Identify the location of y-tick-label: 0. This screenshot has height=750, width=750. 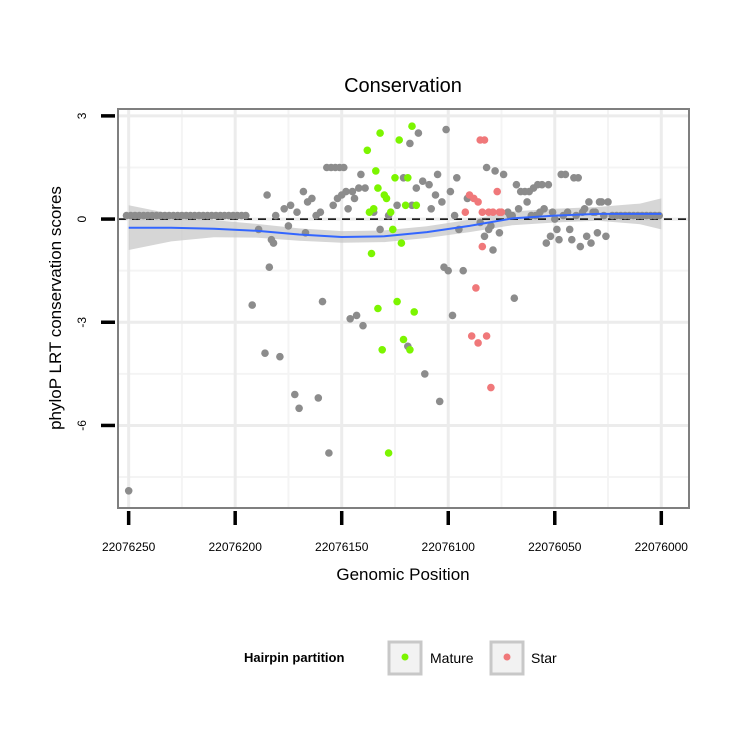
(82, 218).